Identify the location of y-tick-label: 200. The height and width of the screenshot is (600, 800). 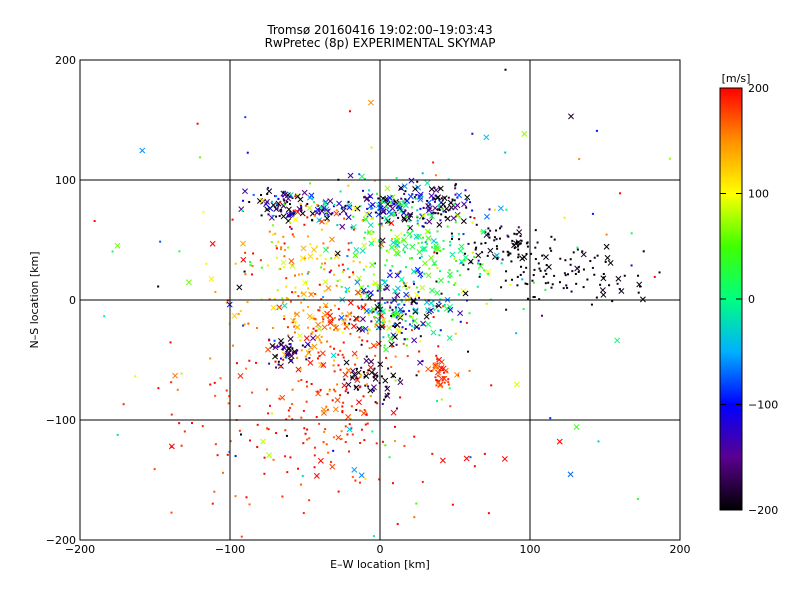
(65, 60).